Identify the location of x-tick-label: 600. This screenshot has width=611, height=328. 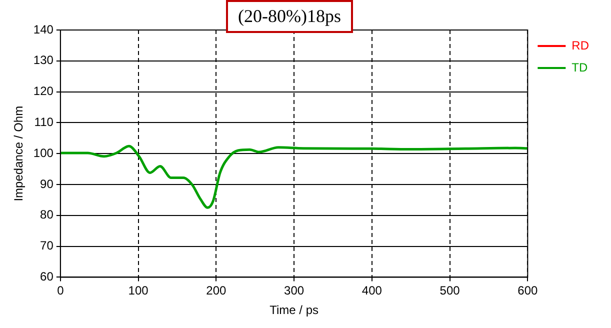
(528, 291).